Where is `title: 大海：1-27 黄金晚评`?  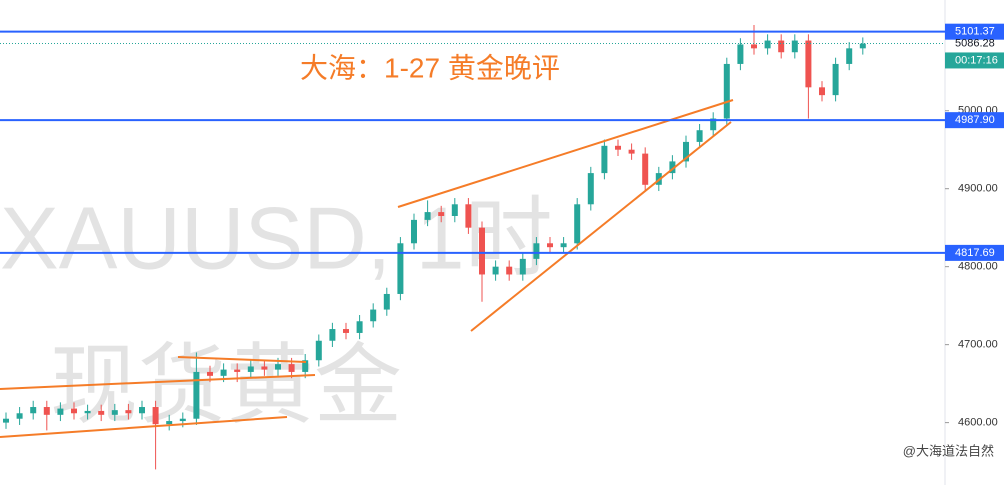
title: 大海：1-27 黄金晚评 is located at coordinates (430, 67).